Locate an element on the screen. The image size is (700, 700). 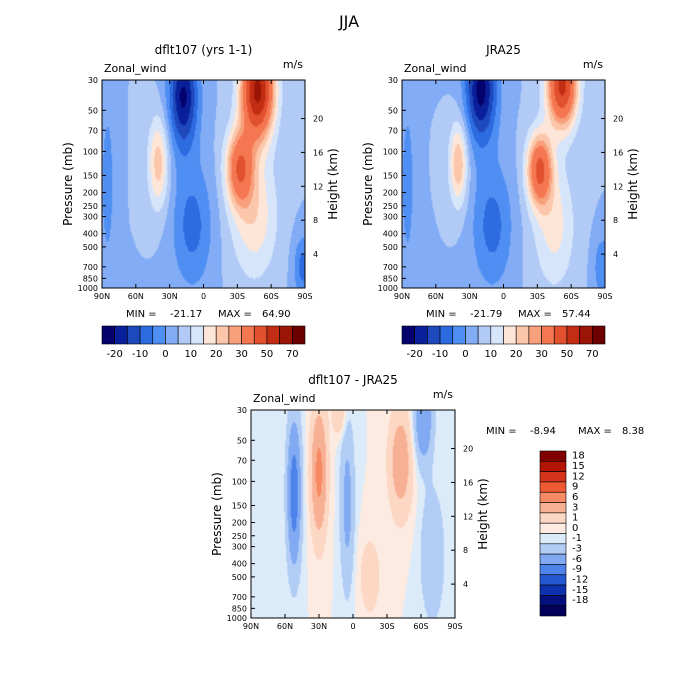
panel-diff-xtick-label: 30S is located at coordinates (386, 626).